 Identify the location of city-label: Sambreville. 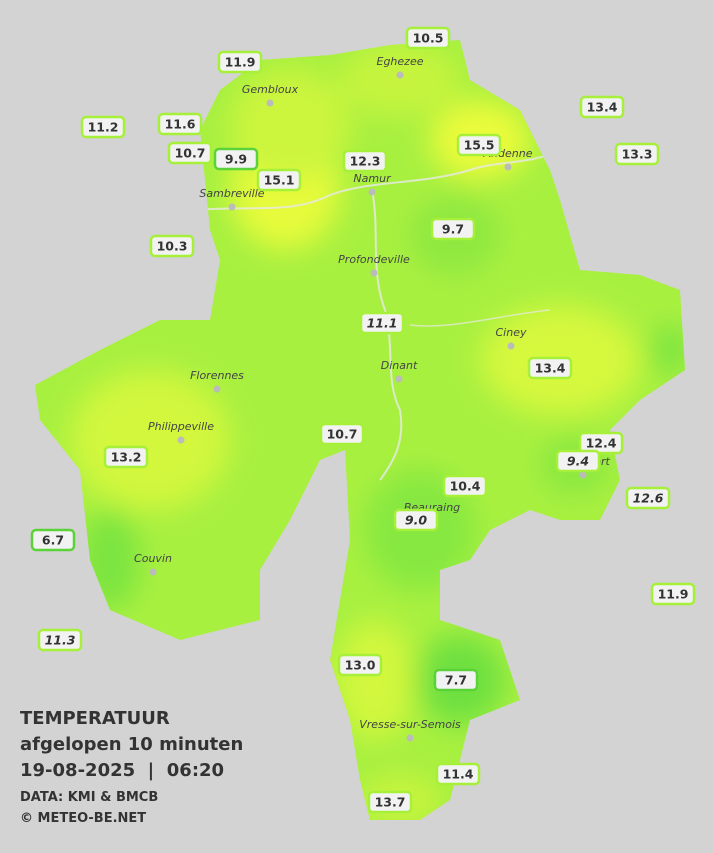
(231, 193).